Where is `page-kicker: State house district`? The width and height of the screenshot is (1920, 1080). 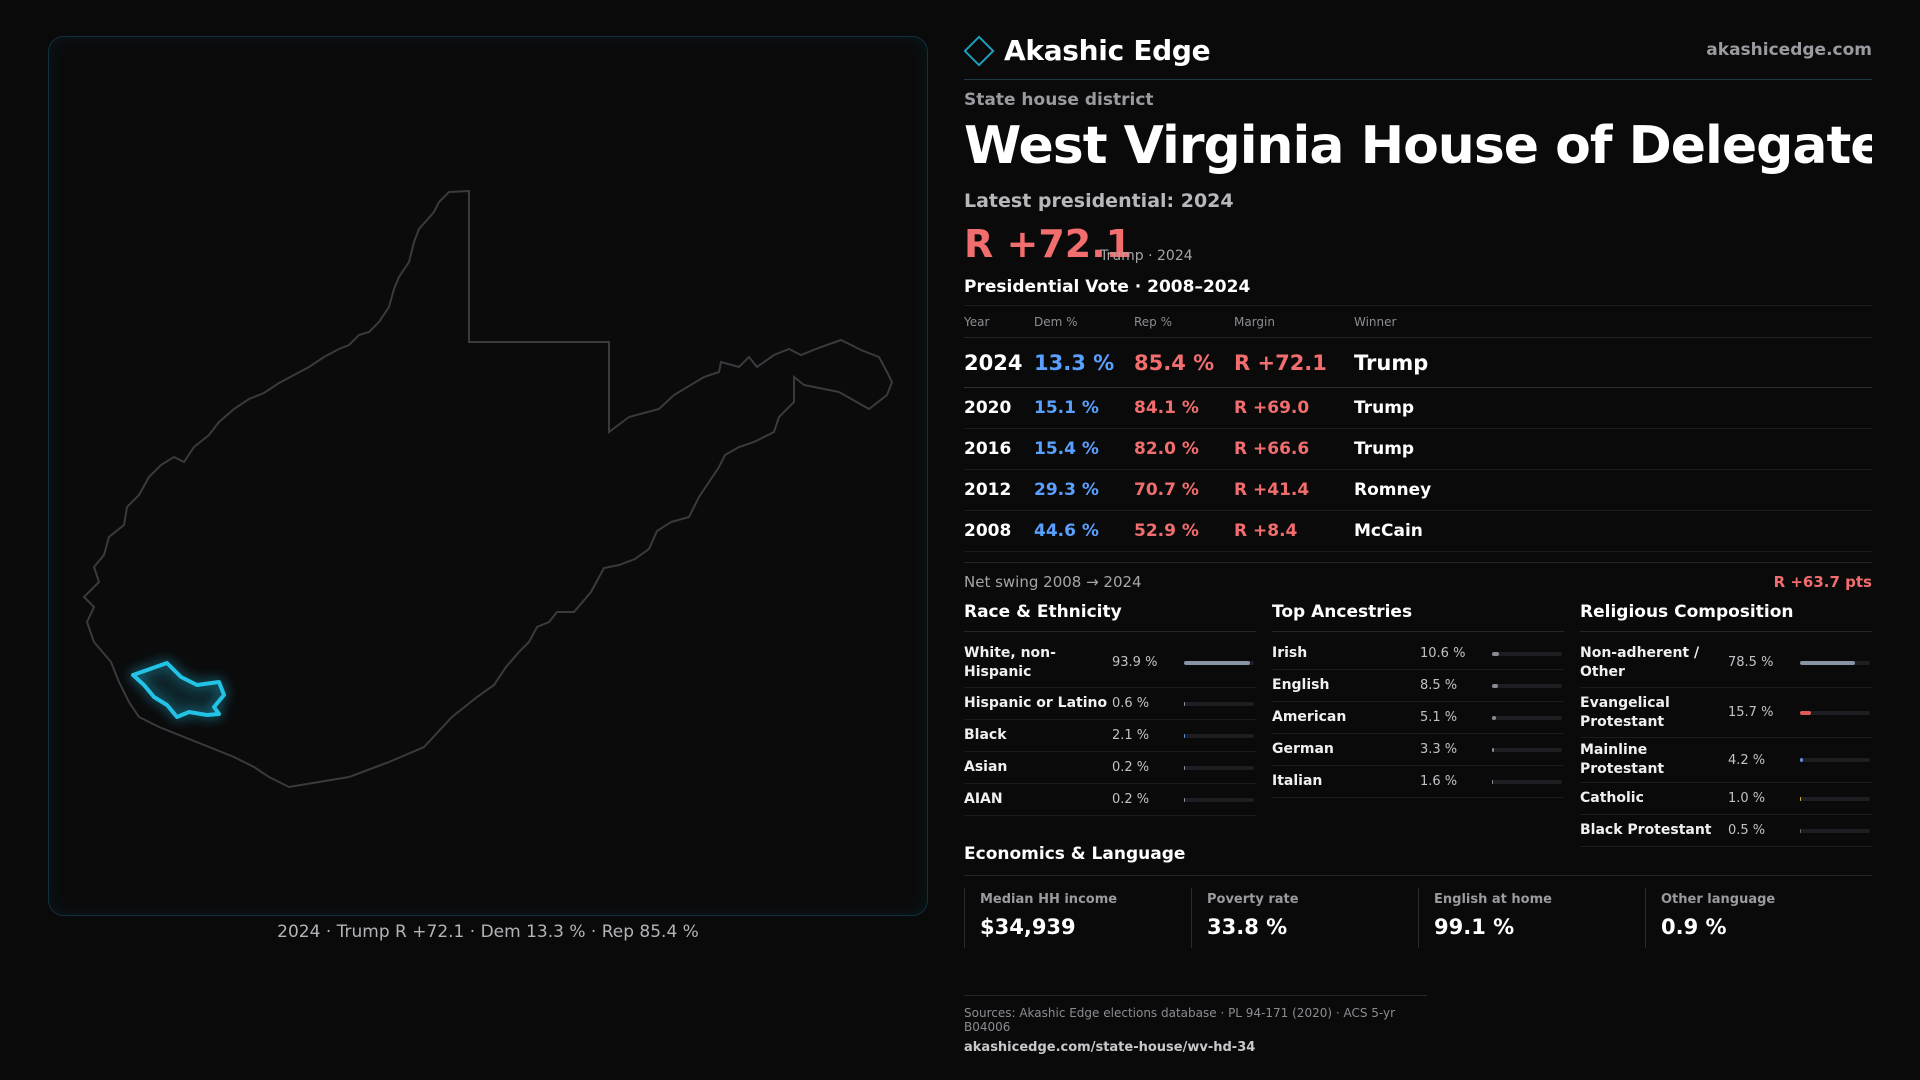
page-kicker: State house district is located at coordinates (1059, 100).